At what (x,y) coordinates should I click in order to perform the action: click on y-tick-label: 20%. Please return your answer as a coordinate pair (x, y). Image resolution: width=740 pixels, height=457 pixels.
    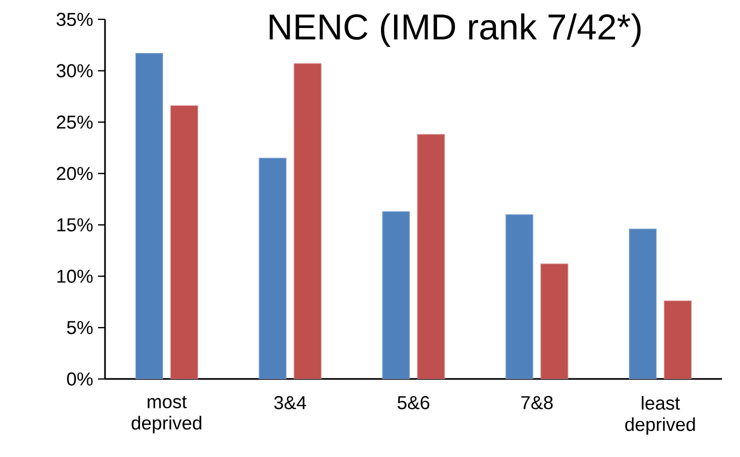
    Looking at the image, I should click on (74, 173).